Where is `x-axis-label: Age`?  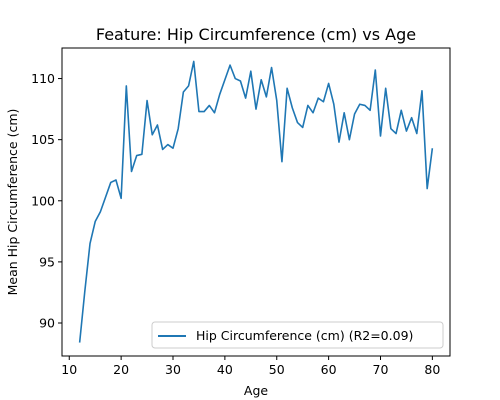
x-axis-label: Age is located at coordinates (256, 390).